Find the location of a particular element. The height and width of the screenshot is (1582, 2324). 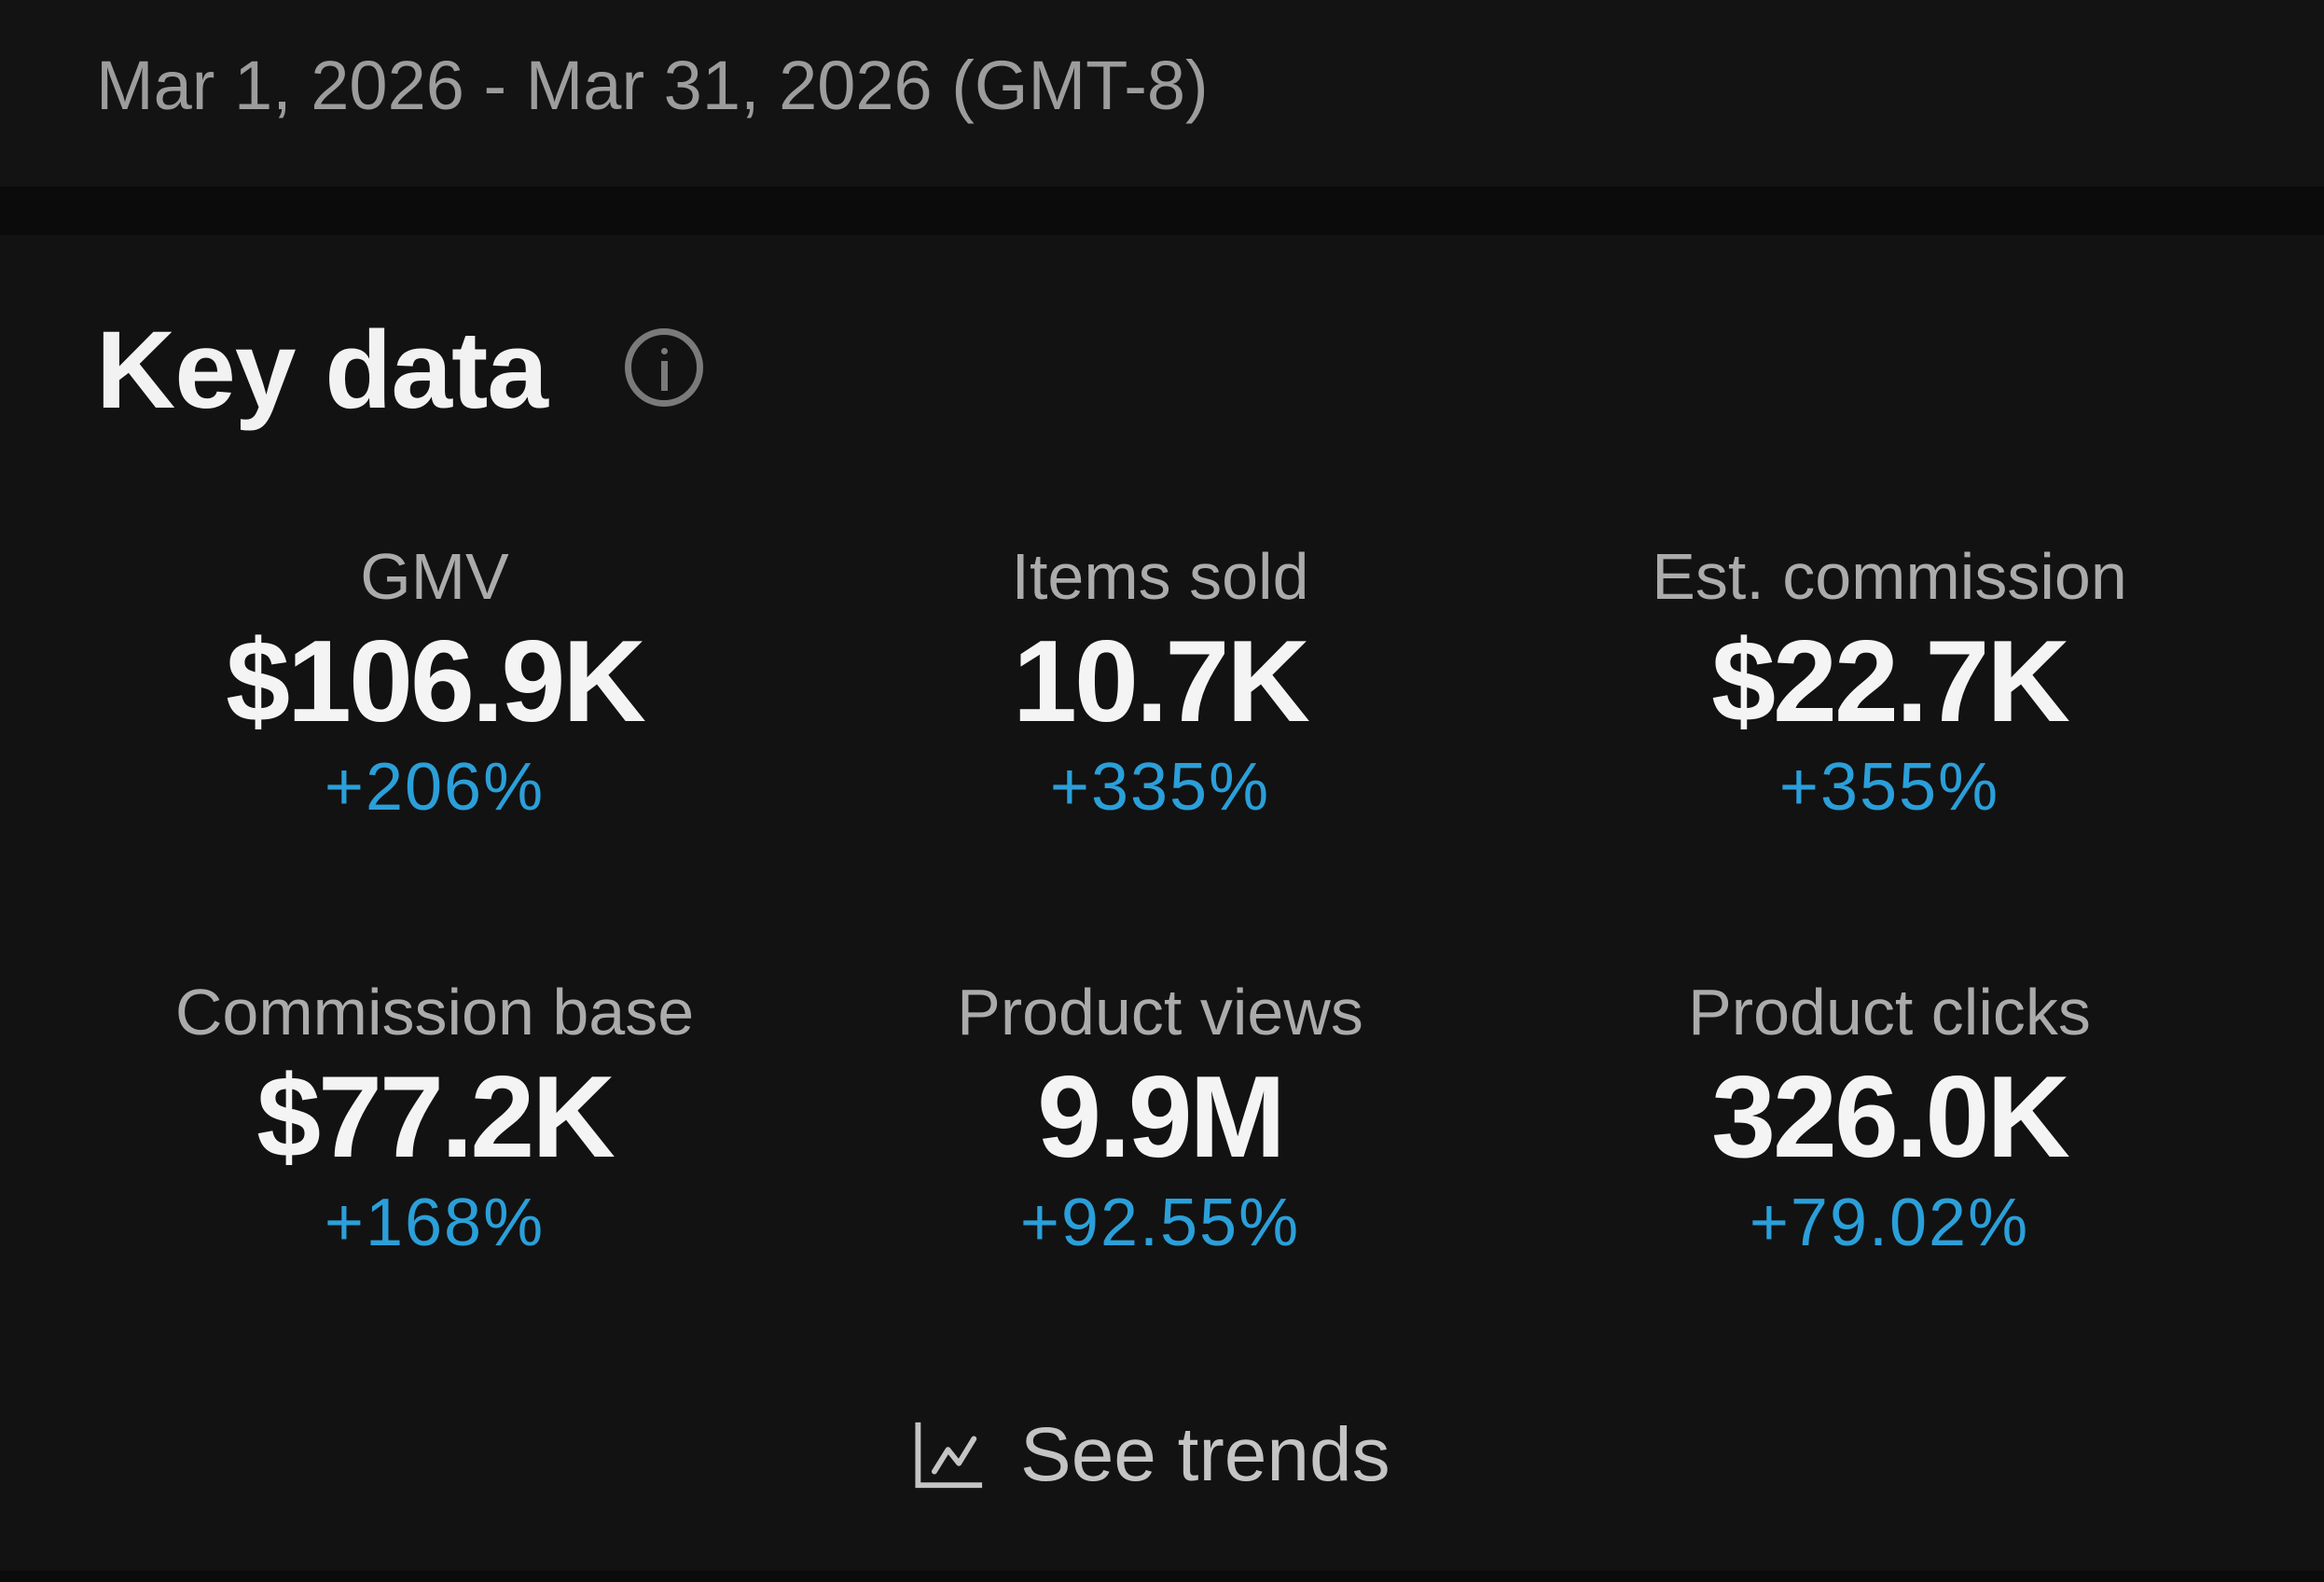

date-range: Mar 1, 2026 - Mar 31, 2026 (GMT-8) is located at coordinates (652, 85).